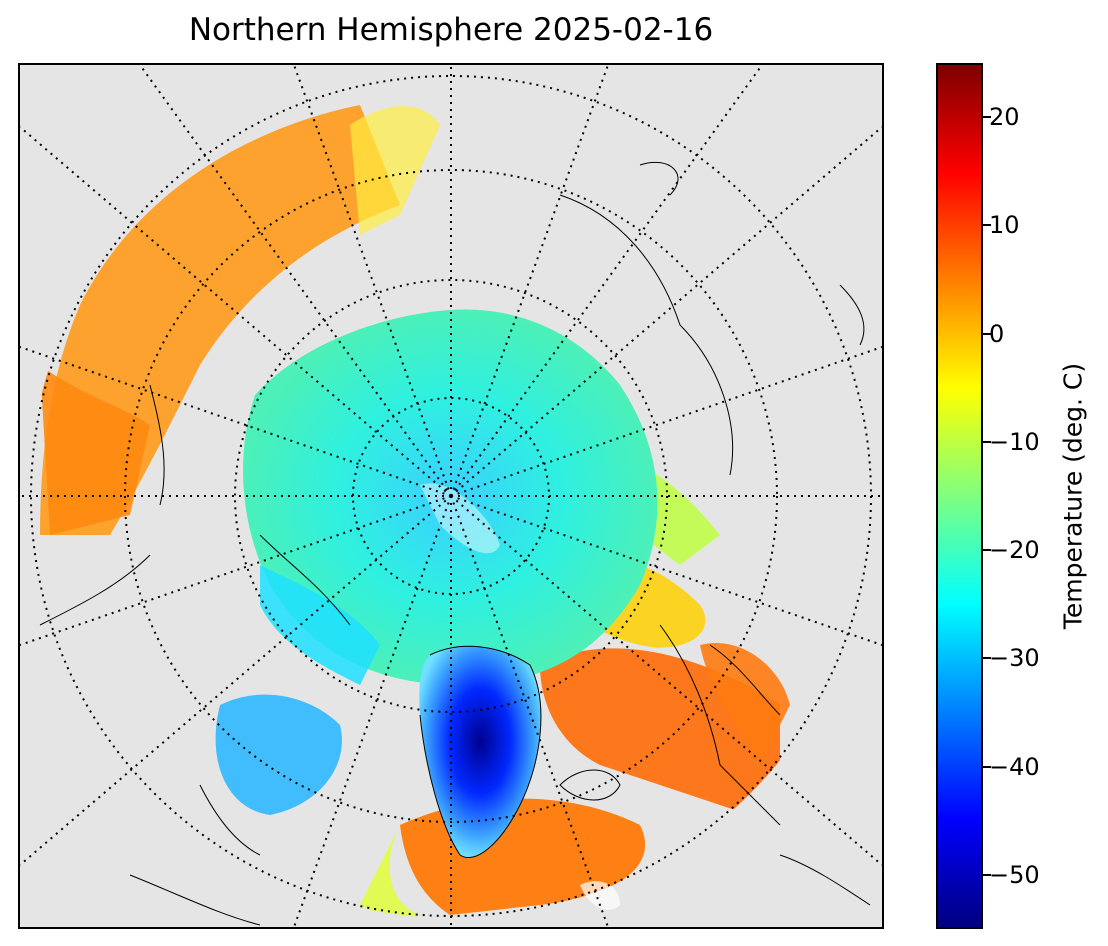 This screenshot has width=1108, height=946. Describe the element at coordinates (451, 30) in the screenshot. I see `map-title: Northern Hemisphere 2025-02-16` at that location.